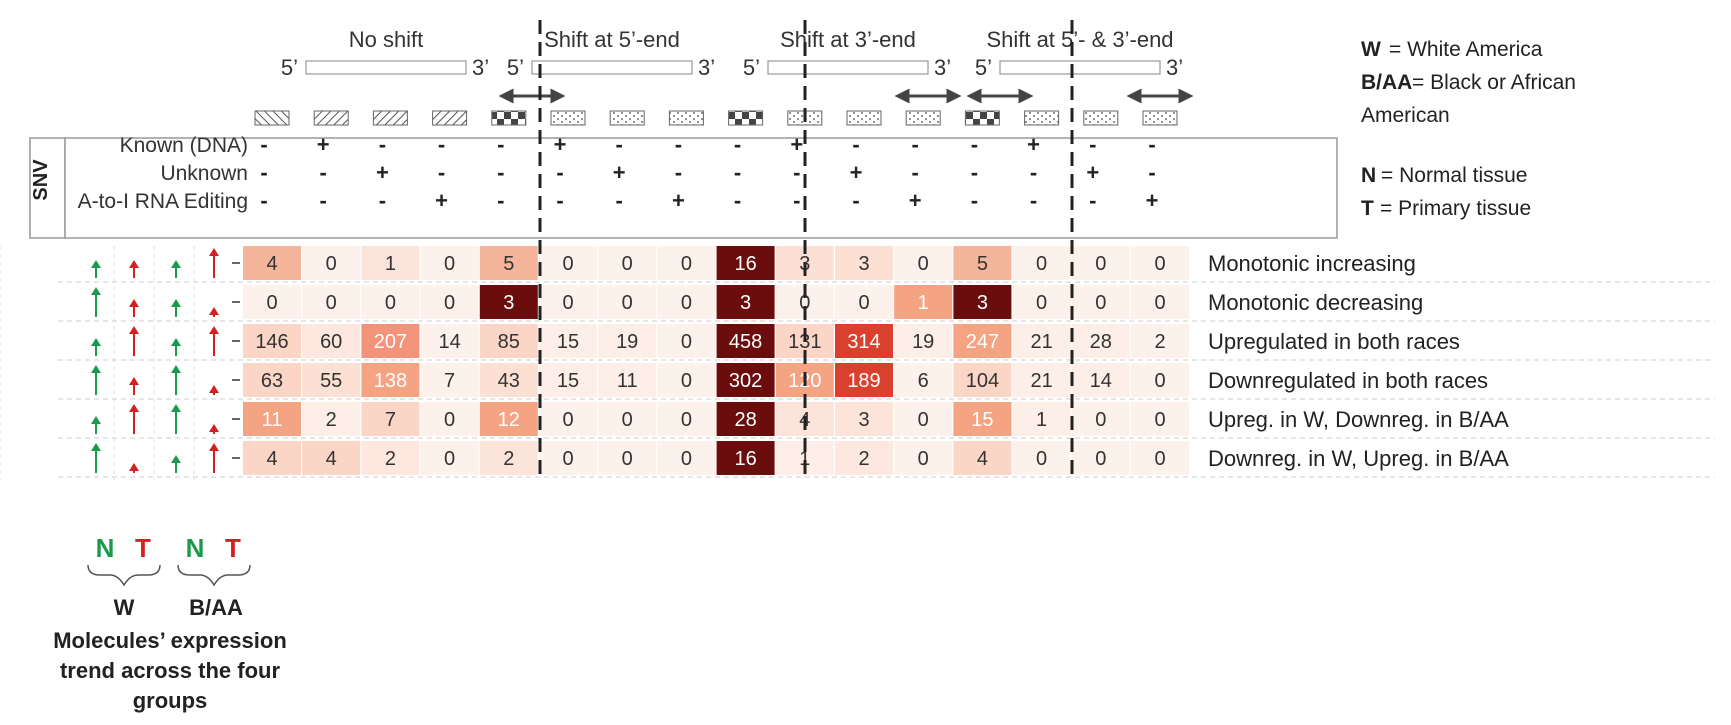 The image size is (1731, 725). What do you see at coordinates (124, 575) in the screenshot?
I see `brace-w` at bounding box center [124, 575].